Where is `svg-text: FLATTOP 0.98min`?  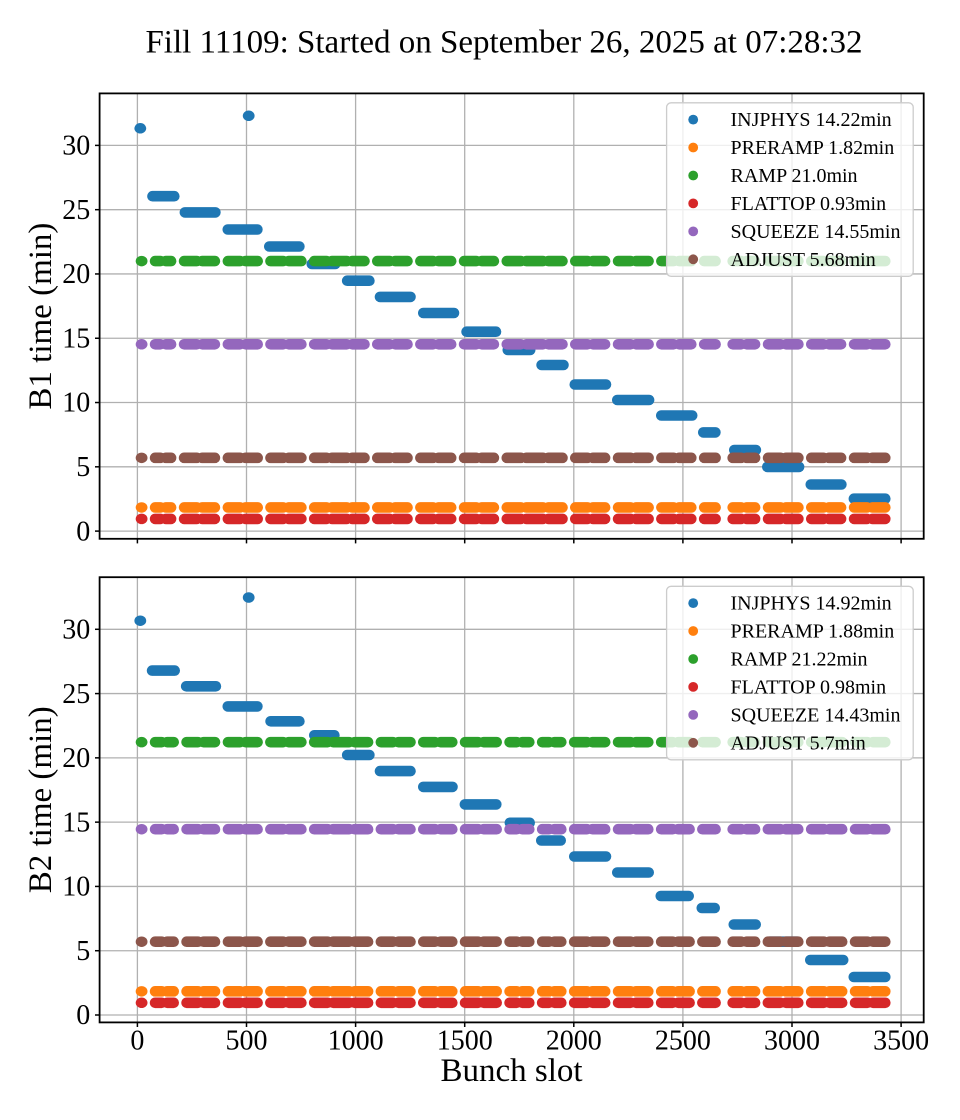
svg-text: FLATTOP 0.98min is located at coordinates (809, 687).